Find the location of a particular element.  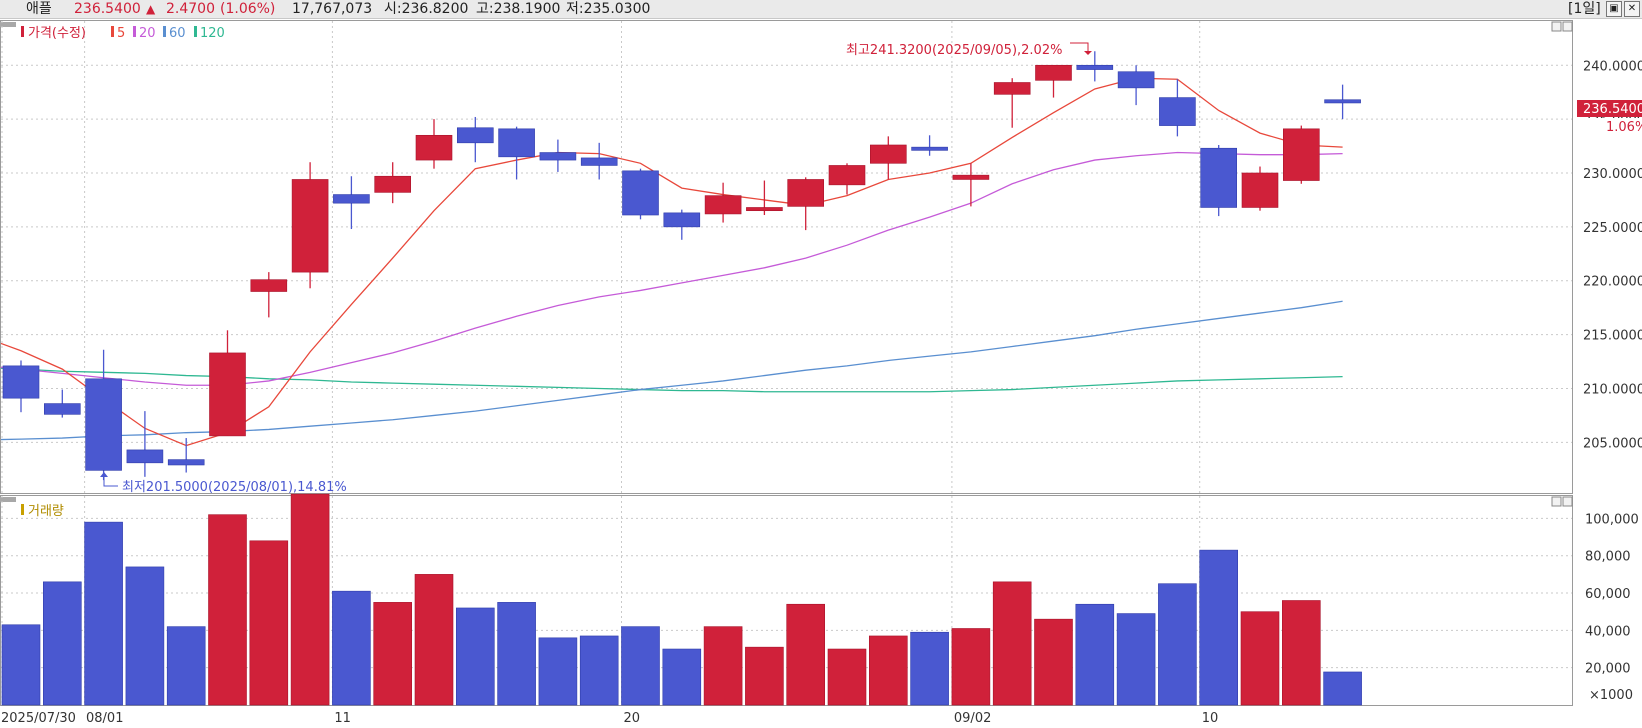

price-tick-label: 215.0000 is located at coordinates (1612, 336).